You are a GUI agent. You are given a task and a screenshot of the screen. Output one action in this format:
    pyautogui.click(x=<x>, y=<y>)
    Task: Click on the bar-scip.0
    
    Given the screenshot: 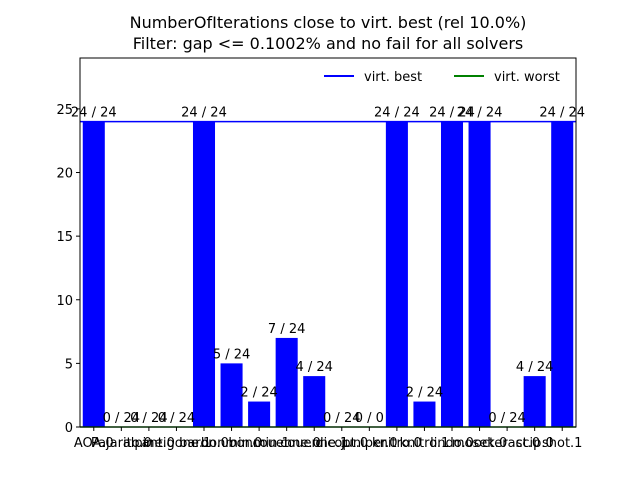 What is the action you would take?
    pyautogui.click(x=534, y=401)
    